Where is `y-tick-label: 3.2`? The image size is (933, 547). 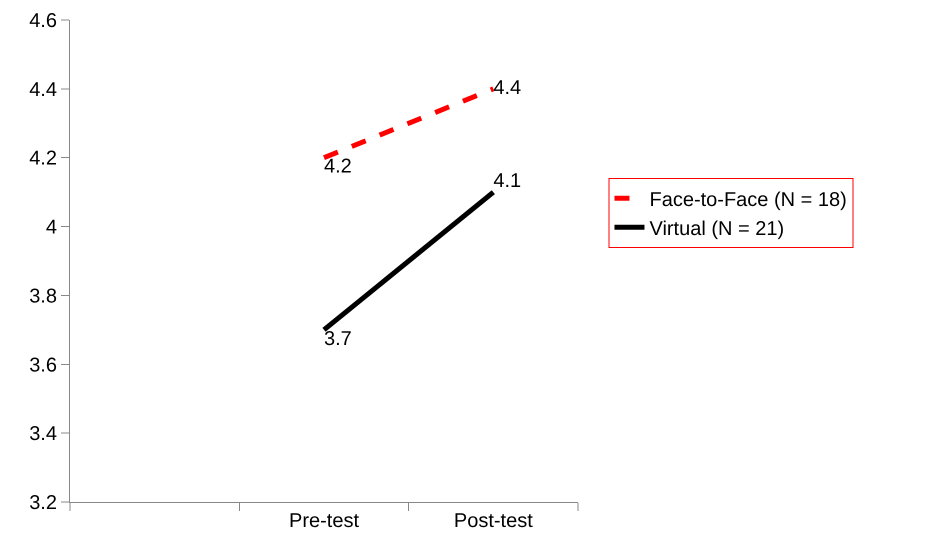 y-tick-label: 3.2 is located at coordinates (43, 503).